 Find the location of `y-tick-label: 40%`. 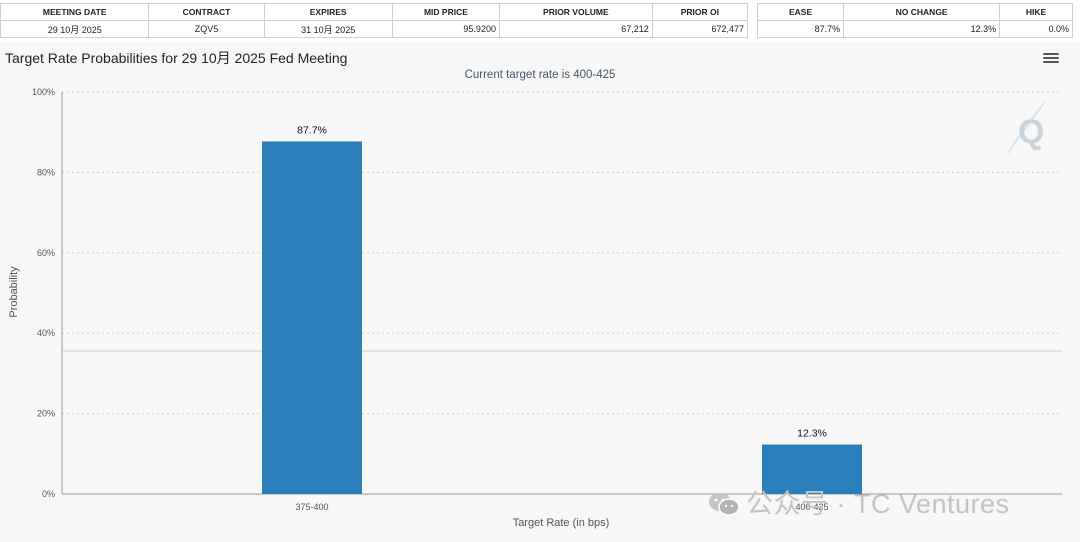

y-tick-label: 40% is located at coordinates (46, 333).